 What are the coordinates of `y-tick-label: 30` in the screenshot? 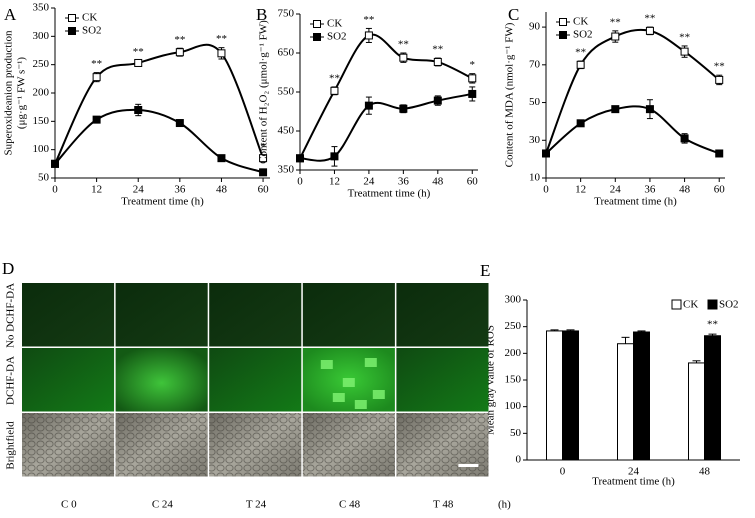 It's located at (535, 140).